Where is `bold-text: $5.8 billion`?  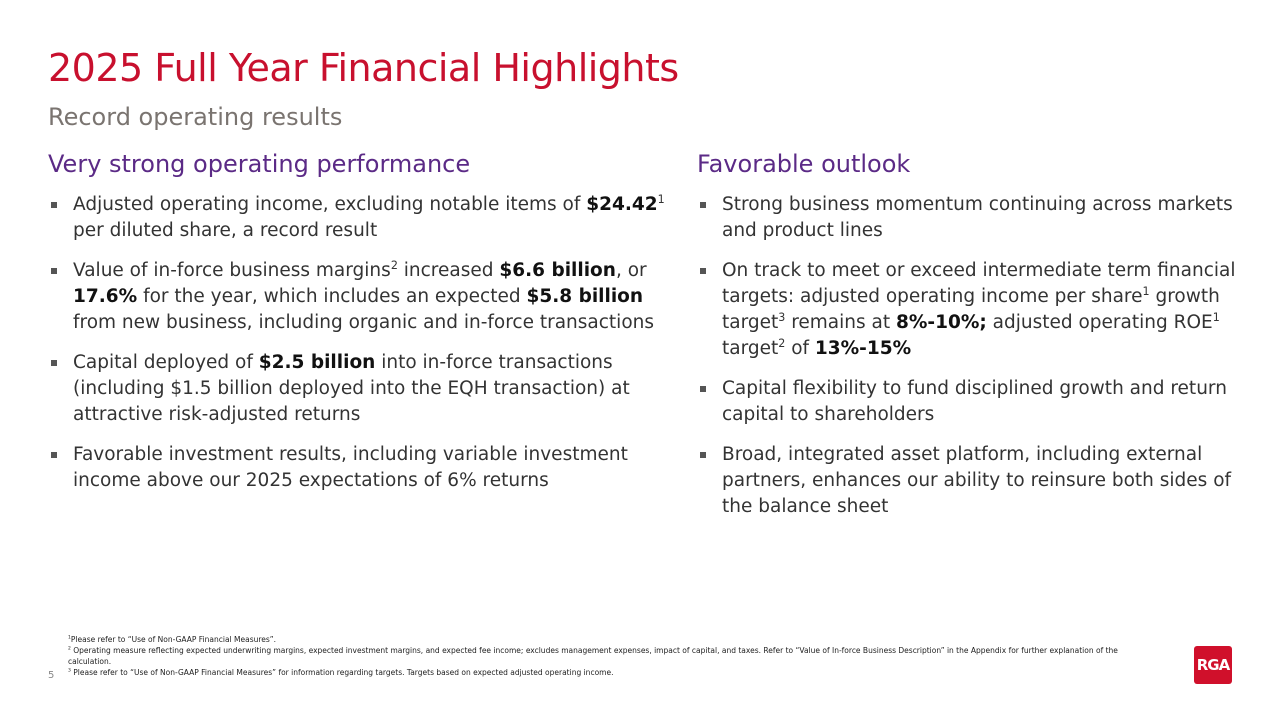 bold-text: $5.8 billion is located at coordinates (585, 296).